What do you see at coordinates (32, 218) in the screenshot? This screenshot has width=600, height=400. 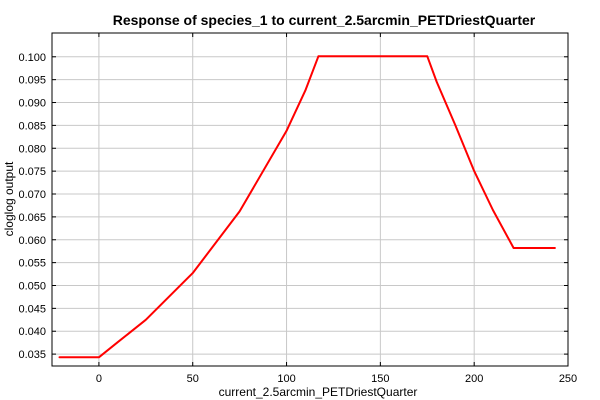 I see `y-tick-label: 0.065` at bounding box center [32, 218].